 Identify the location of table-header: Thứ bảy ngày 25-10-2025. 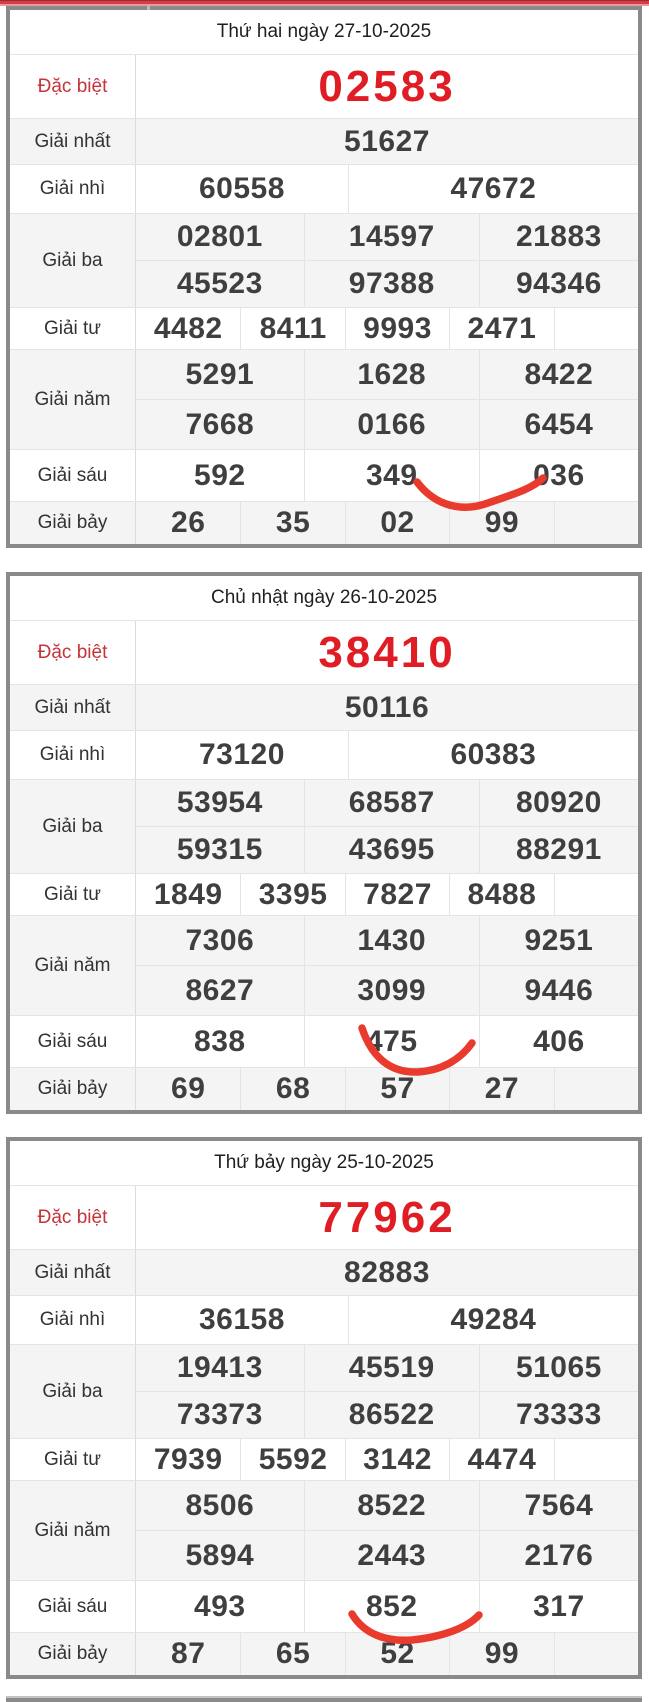
(324, 1163).